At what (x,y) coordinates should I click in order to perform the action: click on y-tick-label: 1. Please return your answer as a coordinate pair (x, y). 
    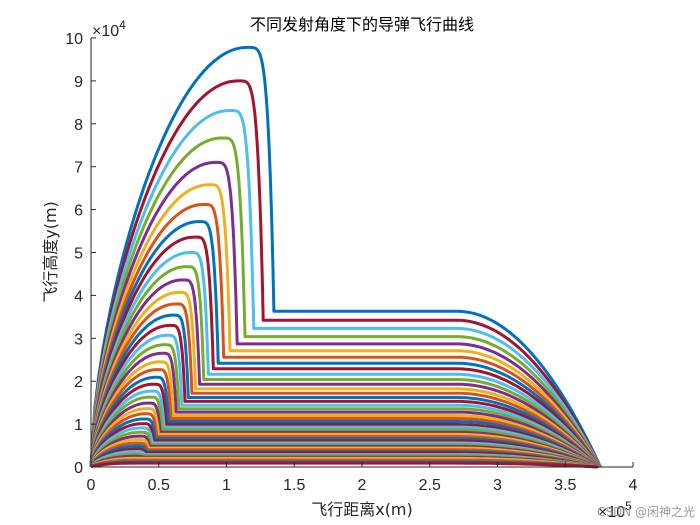
    Looking at the image, I should click on (78, 425).